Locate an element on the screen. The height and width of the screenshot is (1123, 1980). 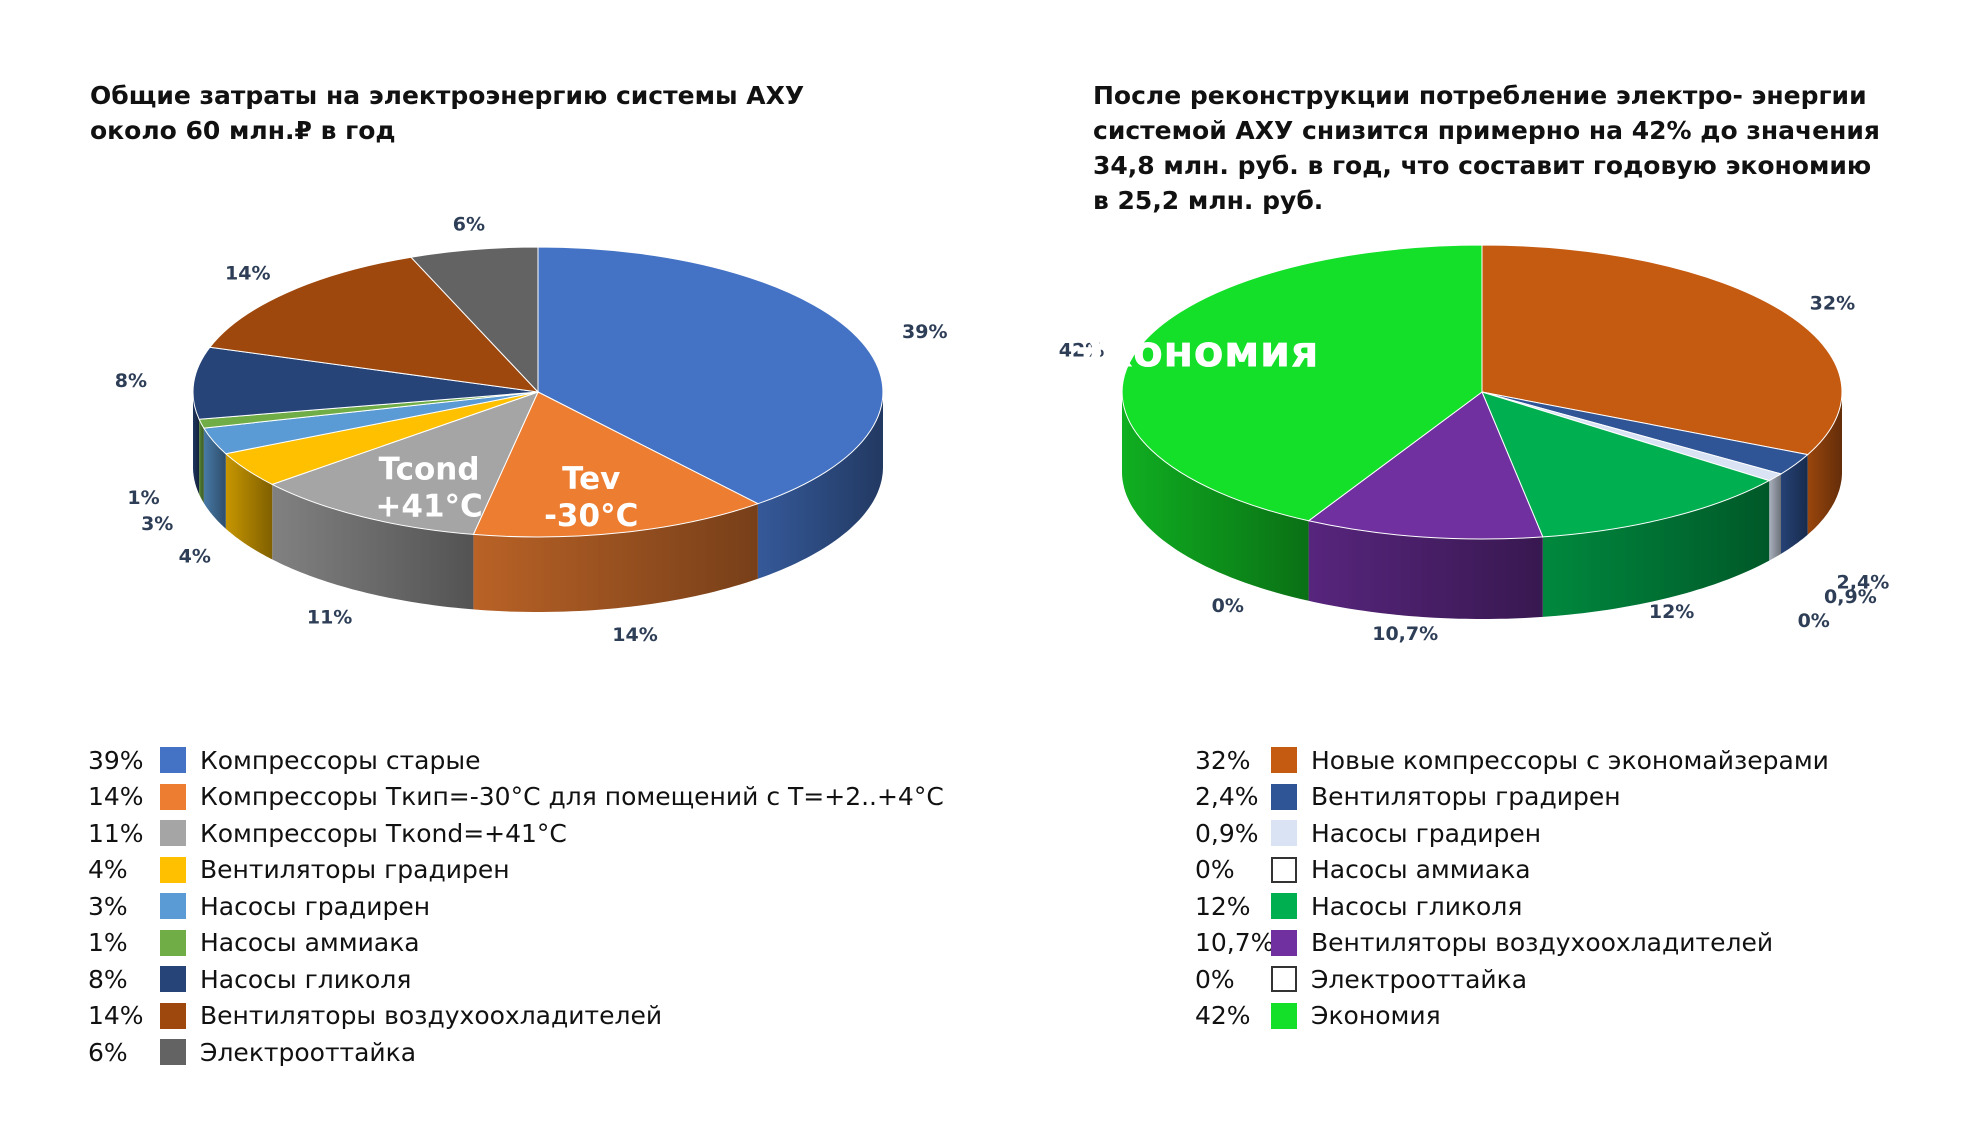
data-label-8: 6% is located at coordinates (469, 225).